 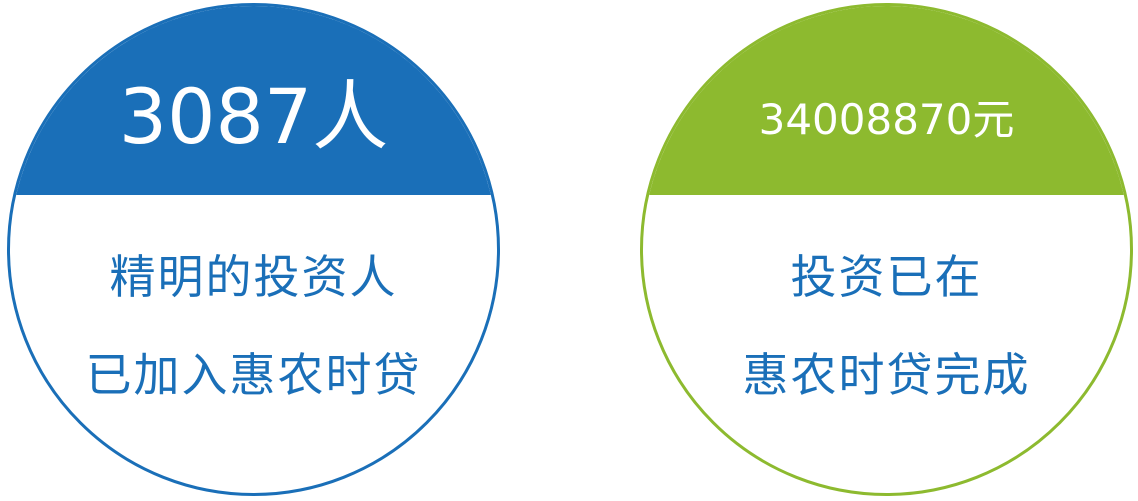 What do you see at coordinates (886, 277) in the screenshot?
I see `investment-caption-line1: 投资已在` at bounding box center [886, 277].